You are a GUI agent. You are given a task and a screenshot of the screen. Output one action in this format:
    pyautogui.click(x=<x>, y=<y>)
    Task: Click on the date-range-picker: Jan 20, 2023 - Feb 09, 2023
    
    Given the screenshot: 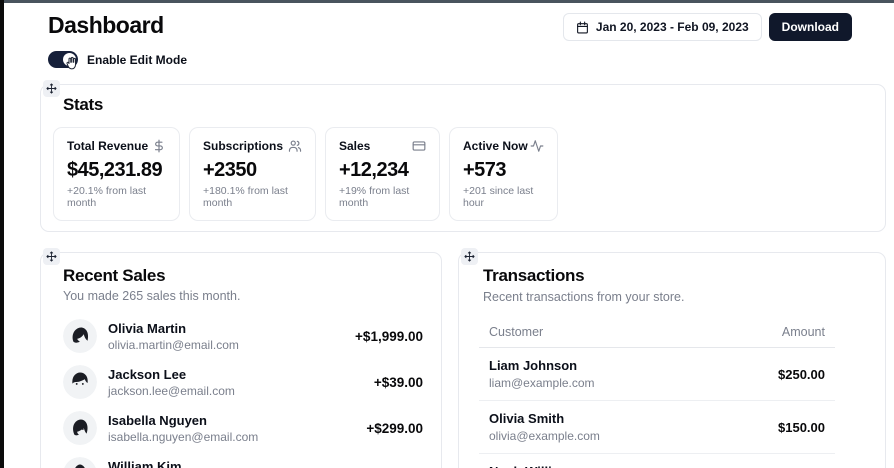 What is the action you would take?
    pyautogui.click(x=662, y=27)
    